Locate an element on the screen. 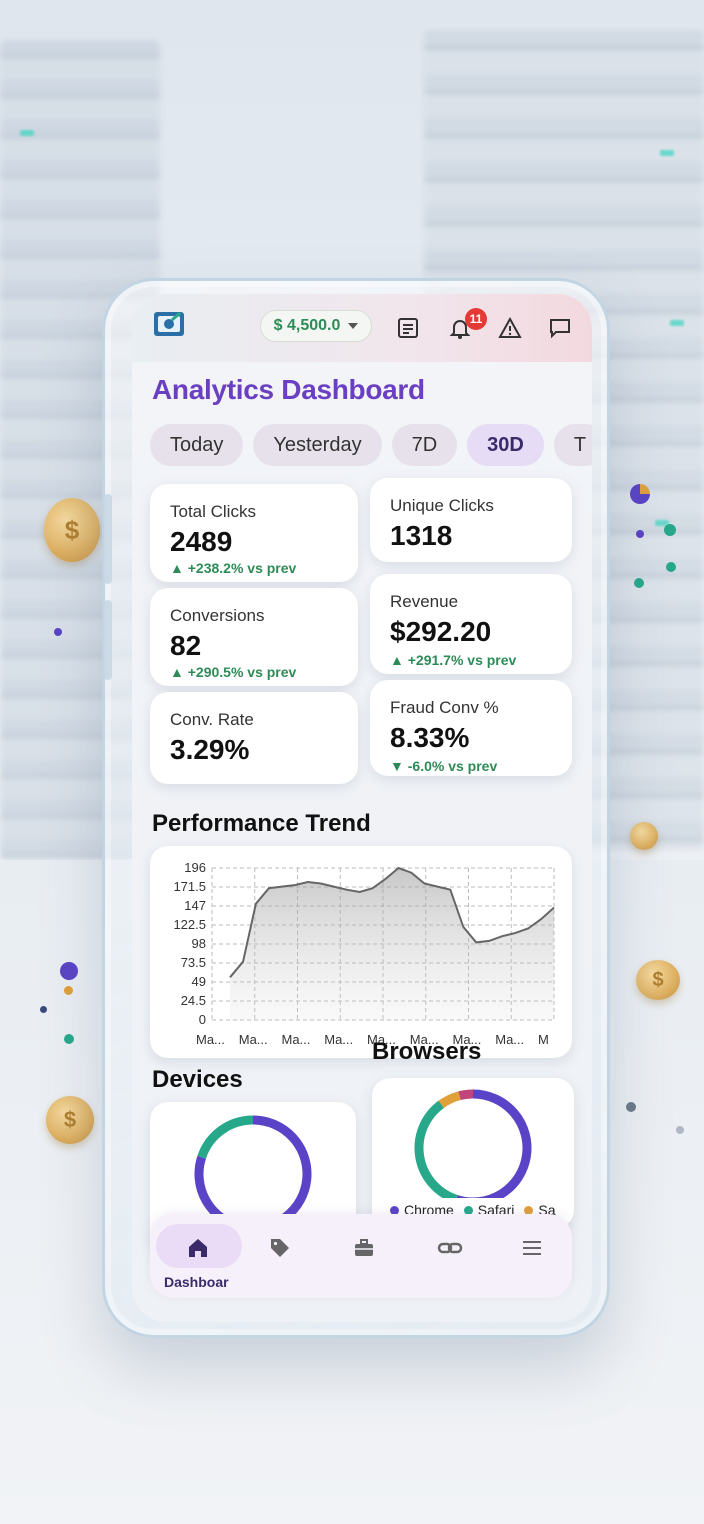 This screenshot has height=1524, width=704. stat-value: 82 is located at coordinates (186, 645).